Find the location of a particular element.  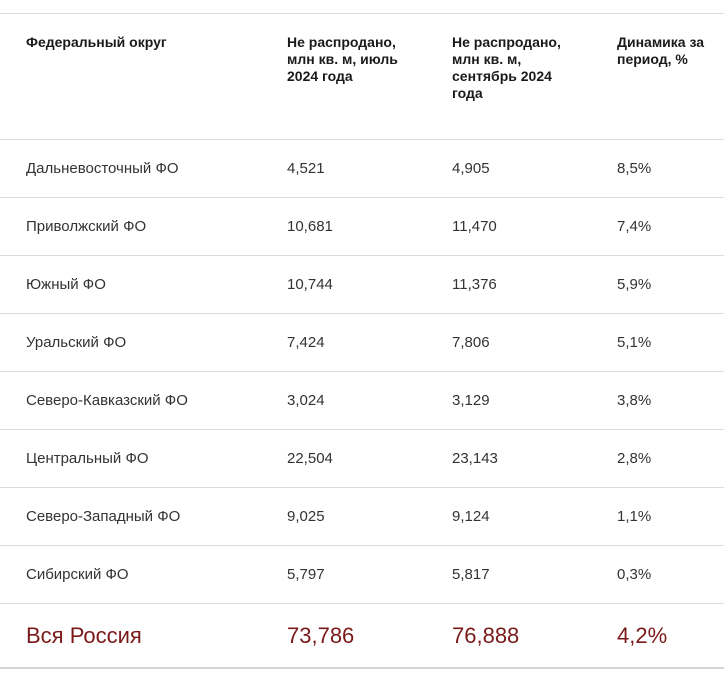

row-september: 9,124 is located at coordinates (471, 516).